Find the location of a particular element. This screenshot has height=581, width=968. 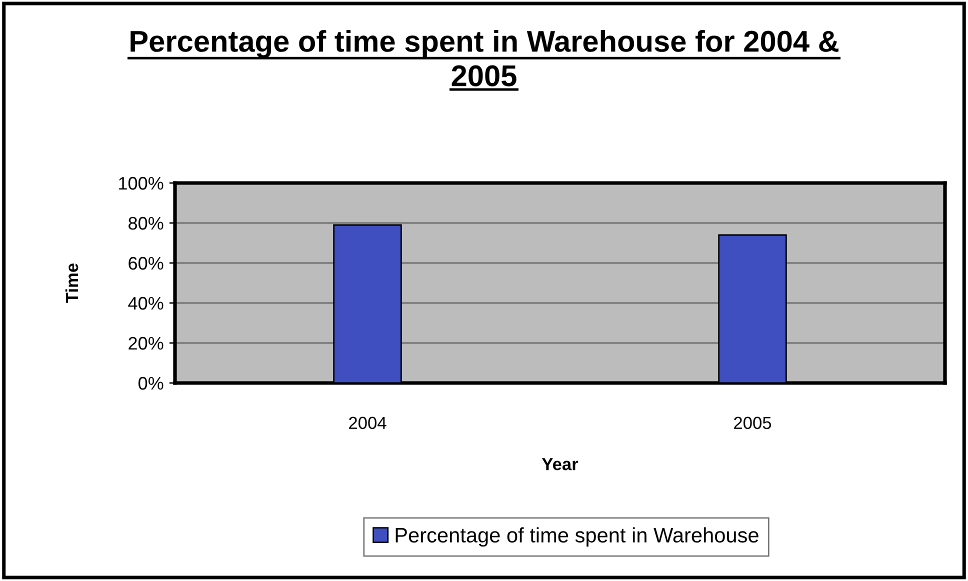

y-tick-label: 60% is located at coordinates (146, 263).